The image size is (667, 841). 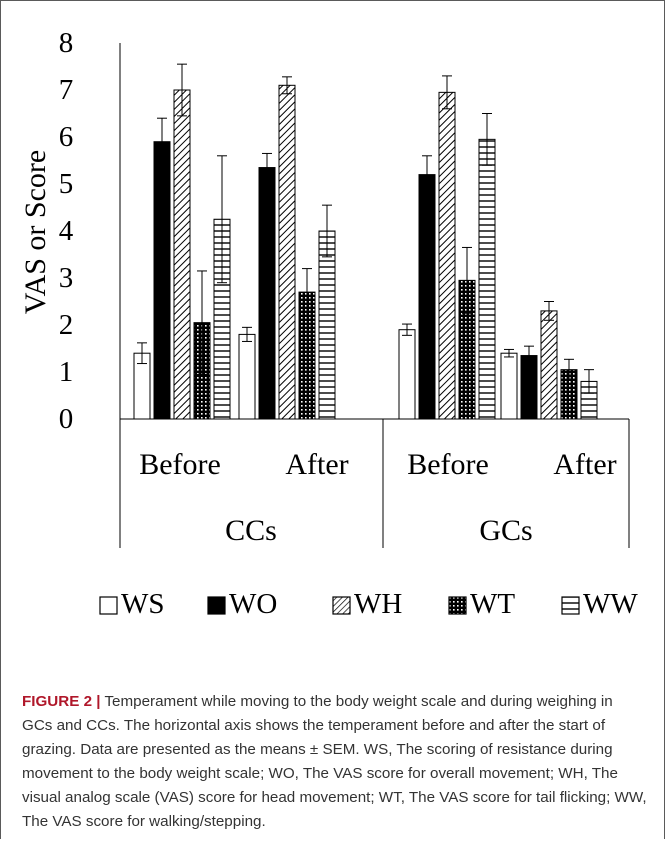 I want to click on legend-swatch-ww, so click(x=570, y=605).